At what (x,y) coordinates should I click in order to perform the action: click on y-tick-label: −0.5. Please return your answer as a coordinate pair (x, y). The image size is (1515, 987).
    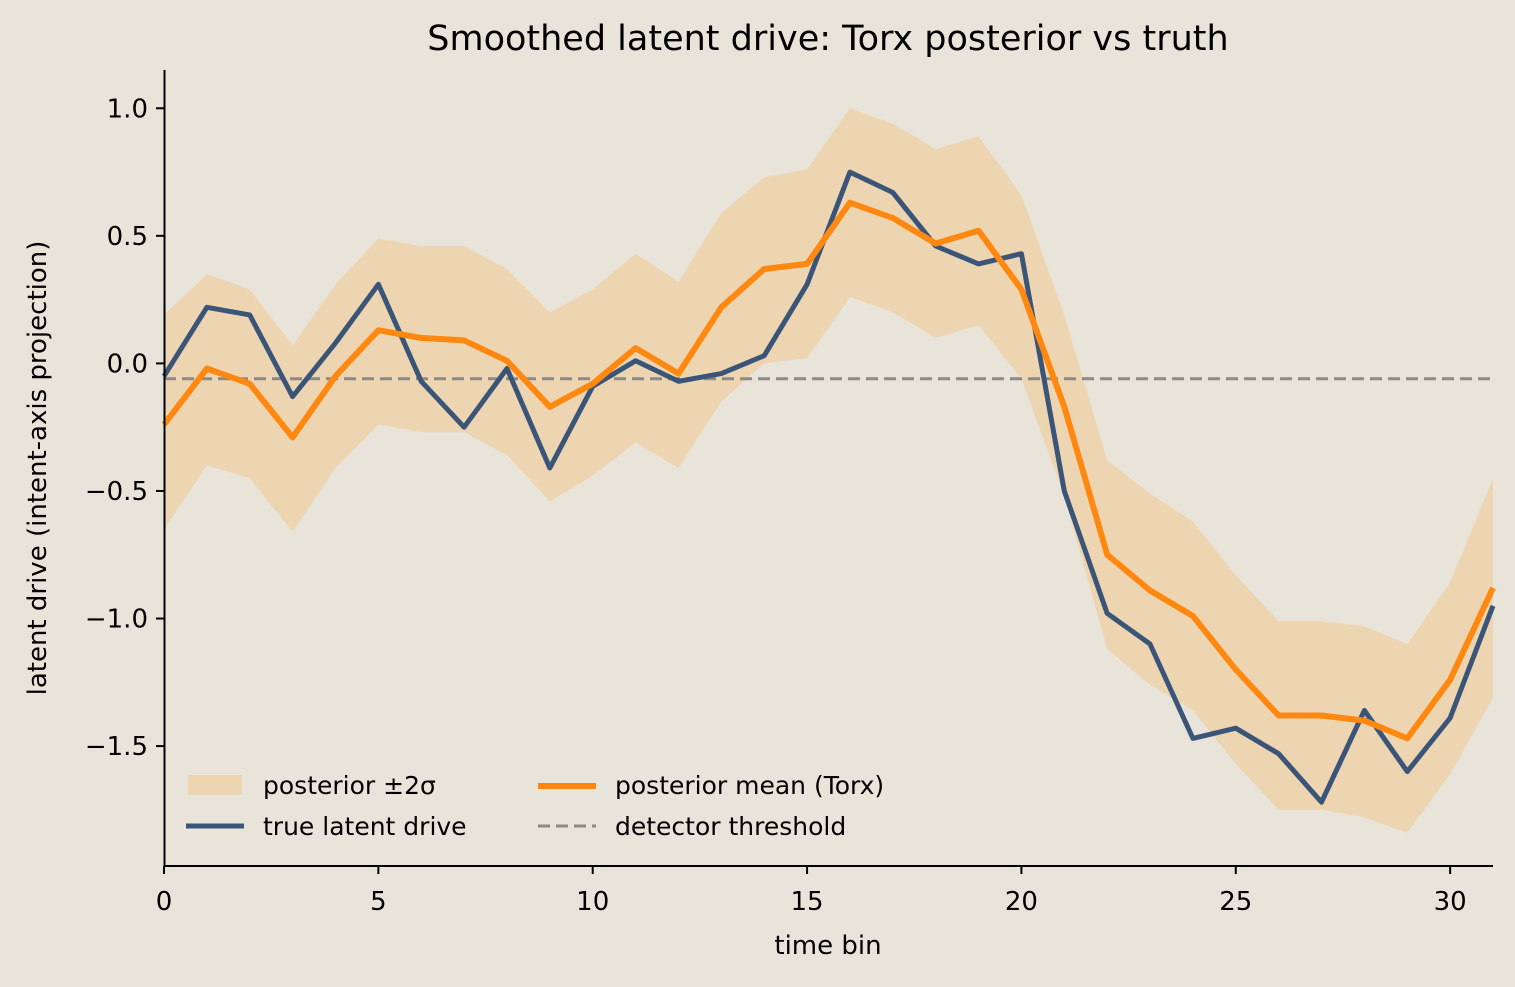
    Looking at the image, I should click on (116, 492).